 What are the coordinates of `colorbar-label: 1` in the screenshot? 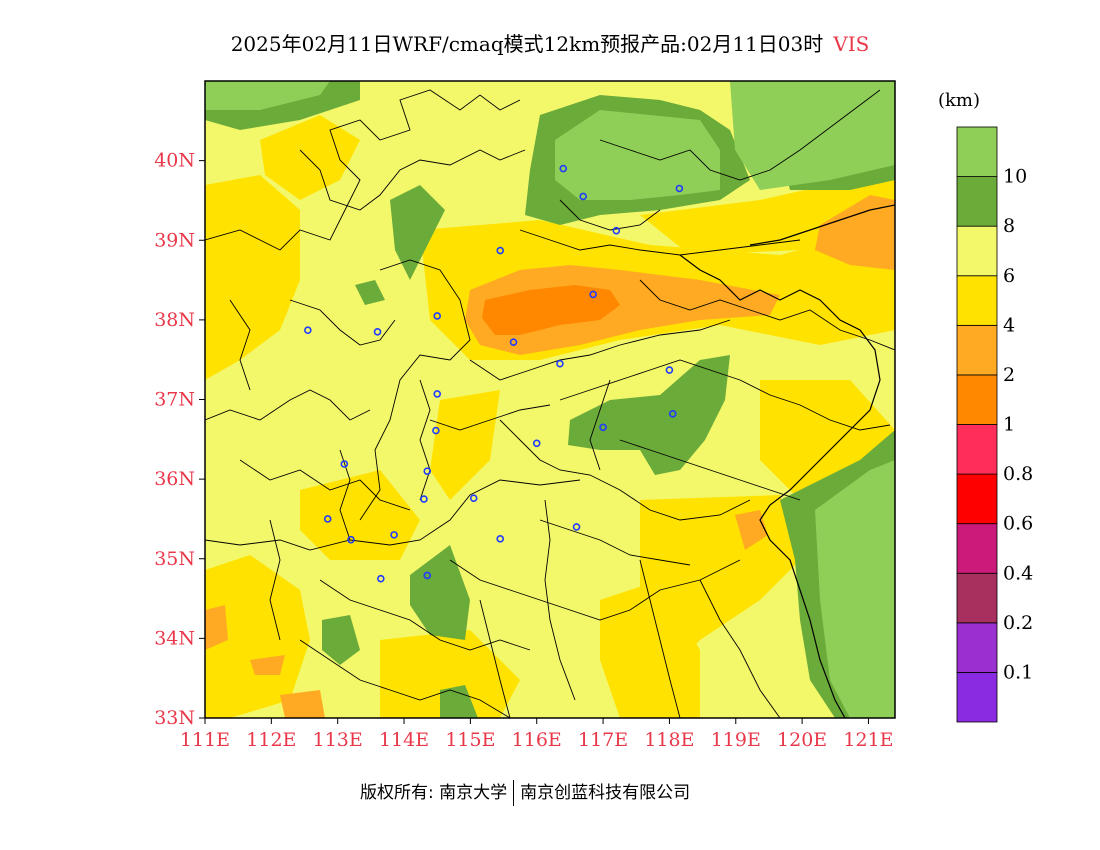 It's located at (1009, 425).